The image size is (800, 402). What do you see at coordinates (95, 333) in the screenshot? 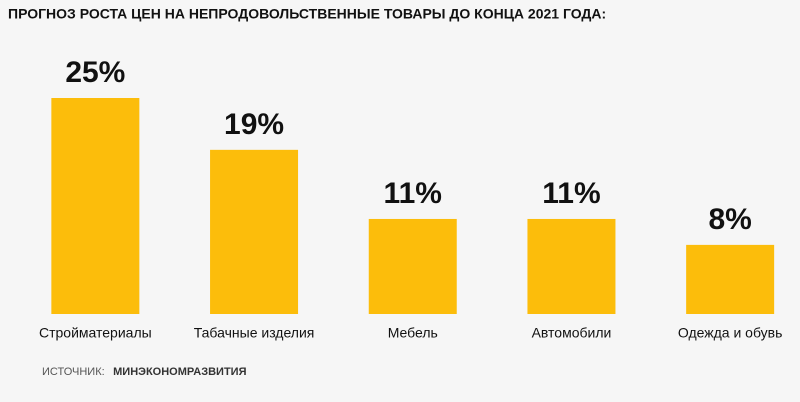
I see `category-label: Стройматериалы` at bounding box center [95, 333].